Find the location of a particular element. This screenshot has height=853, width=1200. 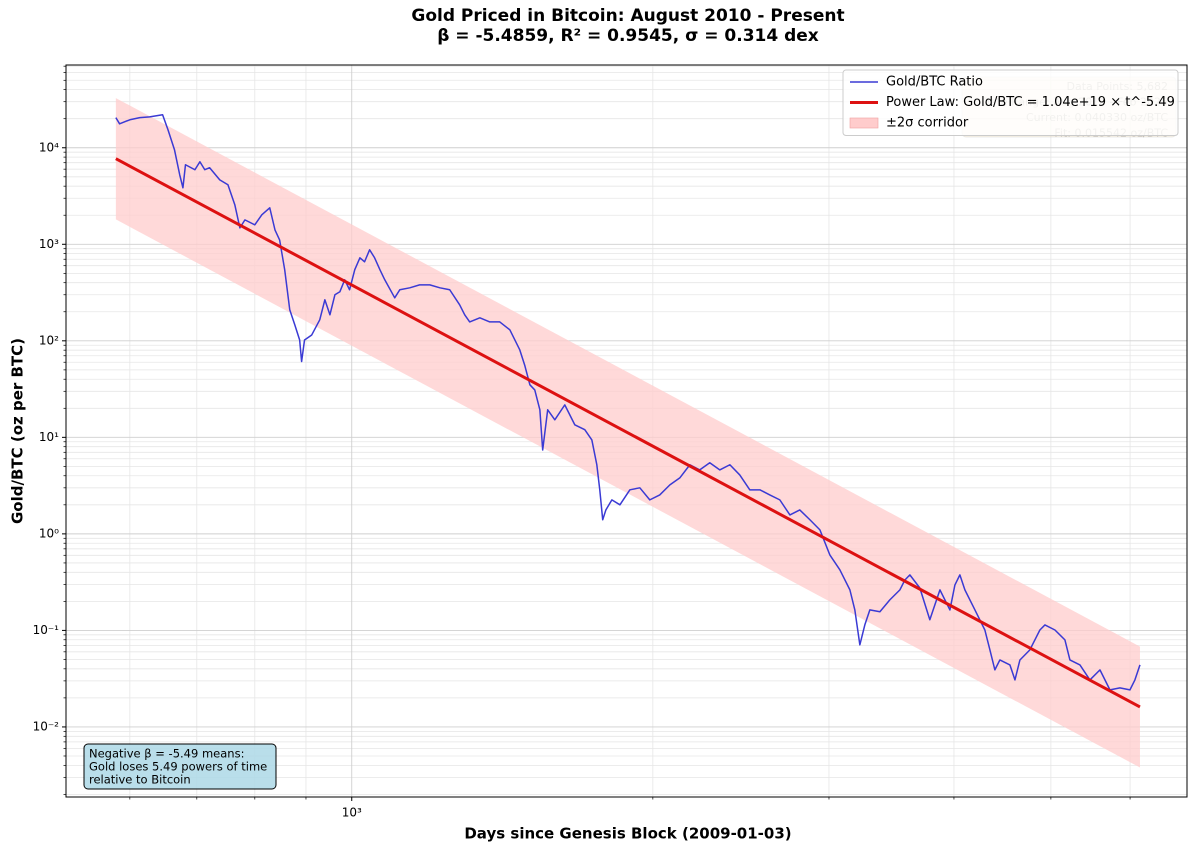

y-axis-label: Gold/BTC (oz per BTC) is located at coordinates (18, 431).